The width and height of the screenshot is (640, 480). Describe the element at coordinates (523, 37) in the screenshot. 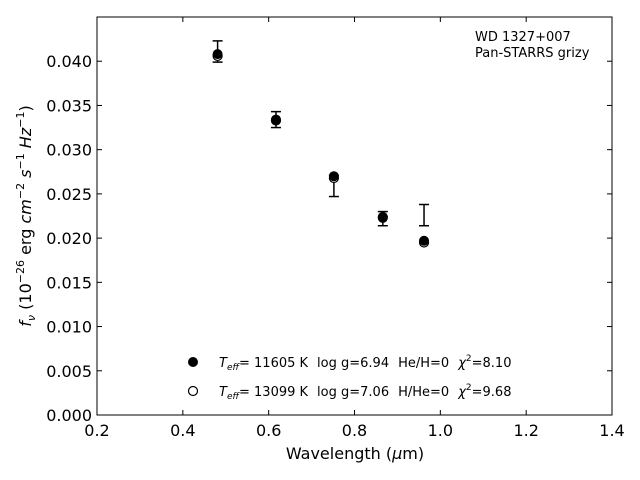

I see `object-name-annotation: WD 1327+007` at that location.